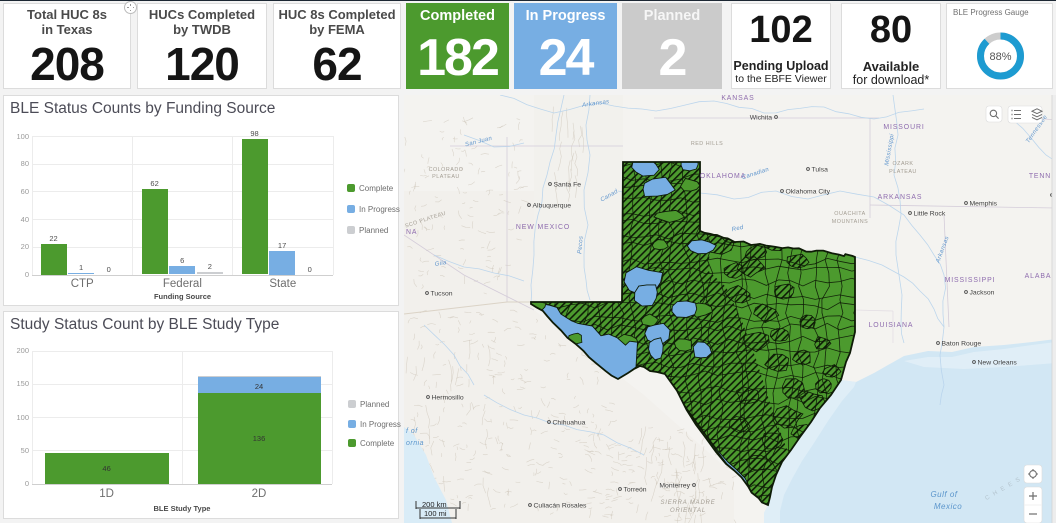 This screenshot has width=1056, height=523. I want to click on svg-text: Monterrey, so click(674, 485).